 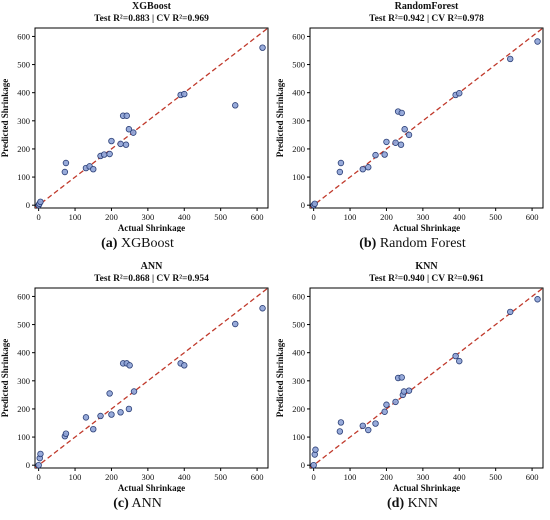 I want to click on caption-text: Random Forest, so click(x=422, y=243).